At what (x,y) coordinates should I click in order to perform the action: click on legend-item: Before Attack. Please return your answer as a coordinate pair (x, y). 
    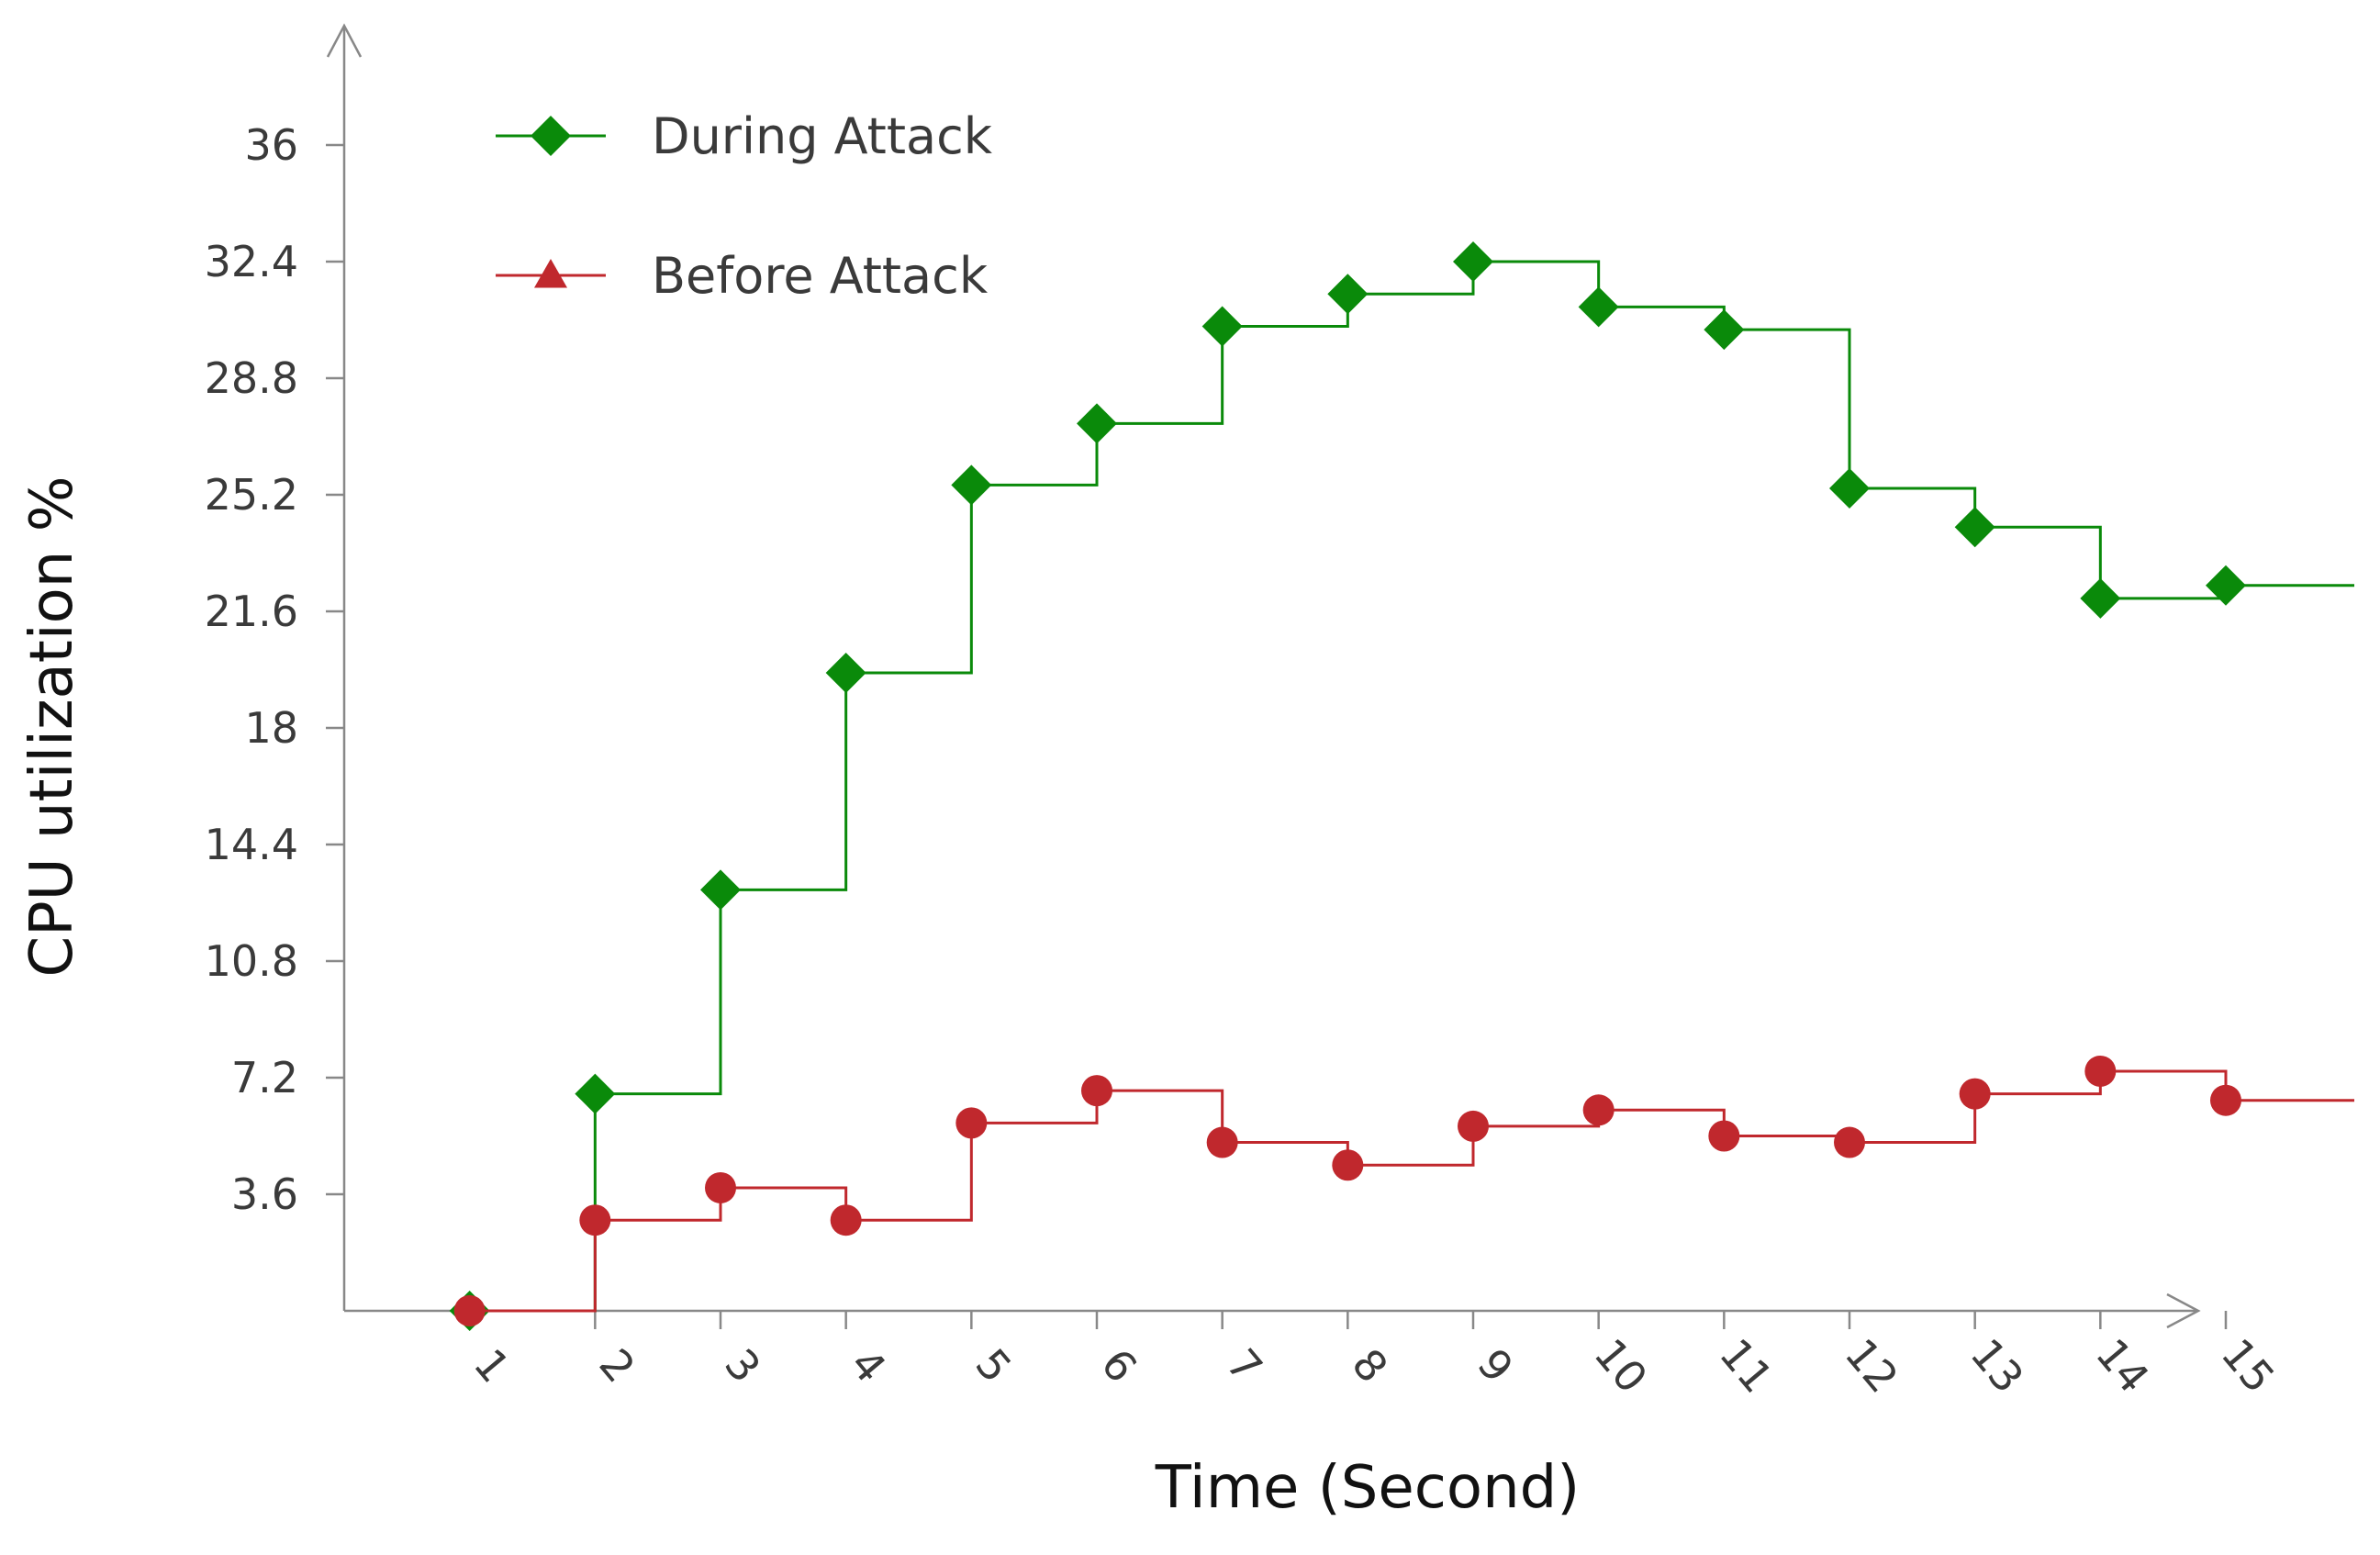
    Looking at the image, I should click on (742, 276).